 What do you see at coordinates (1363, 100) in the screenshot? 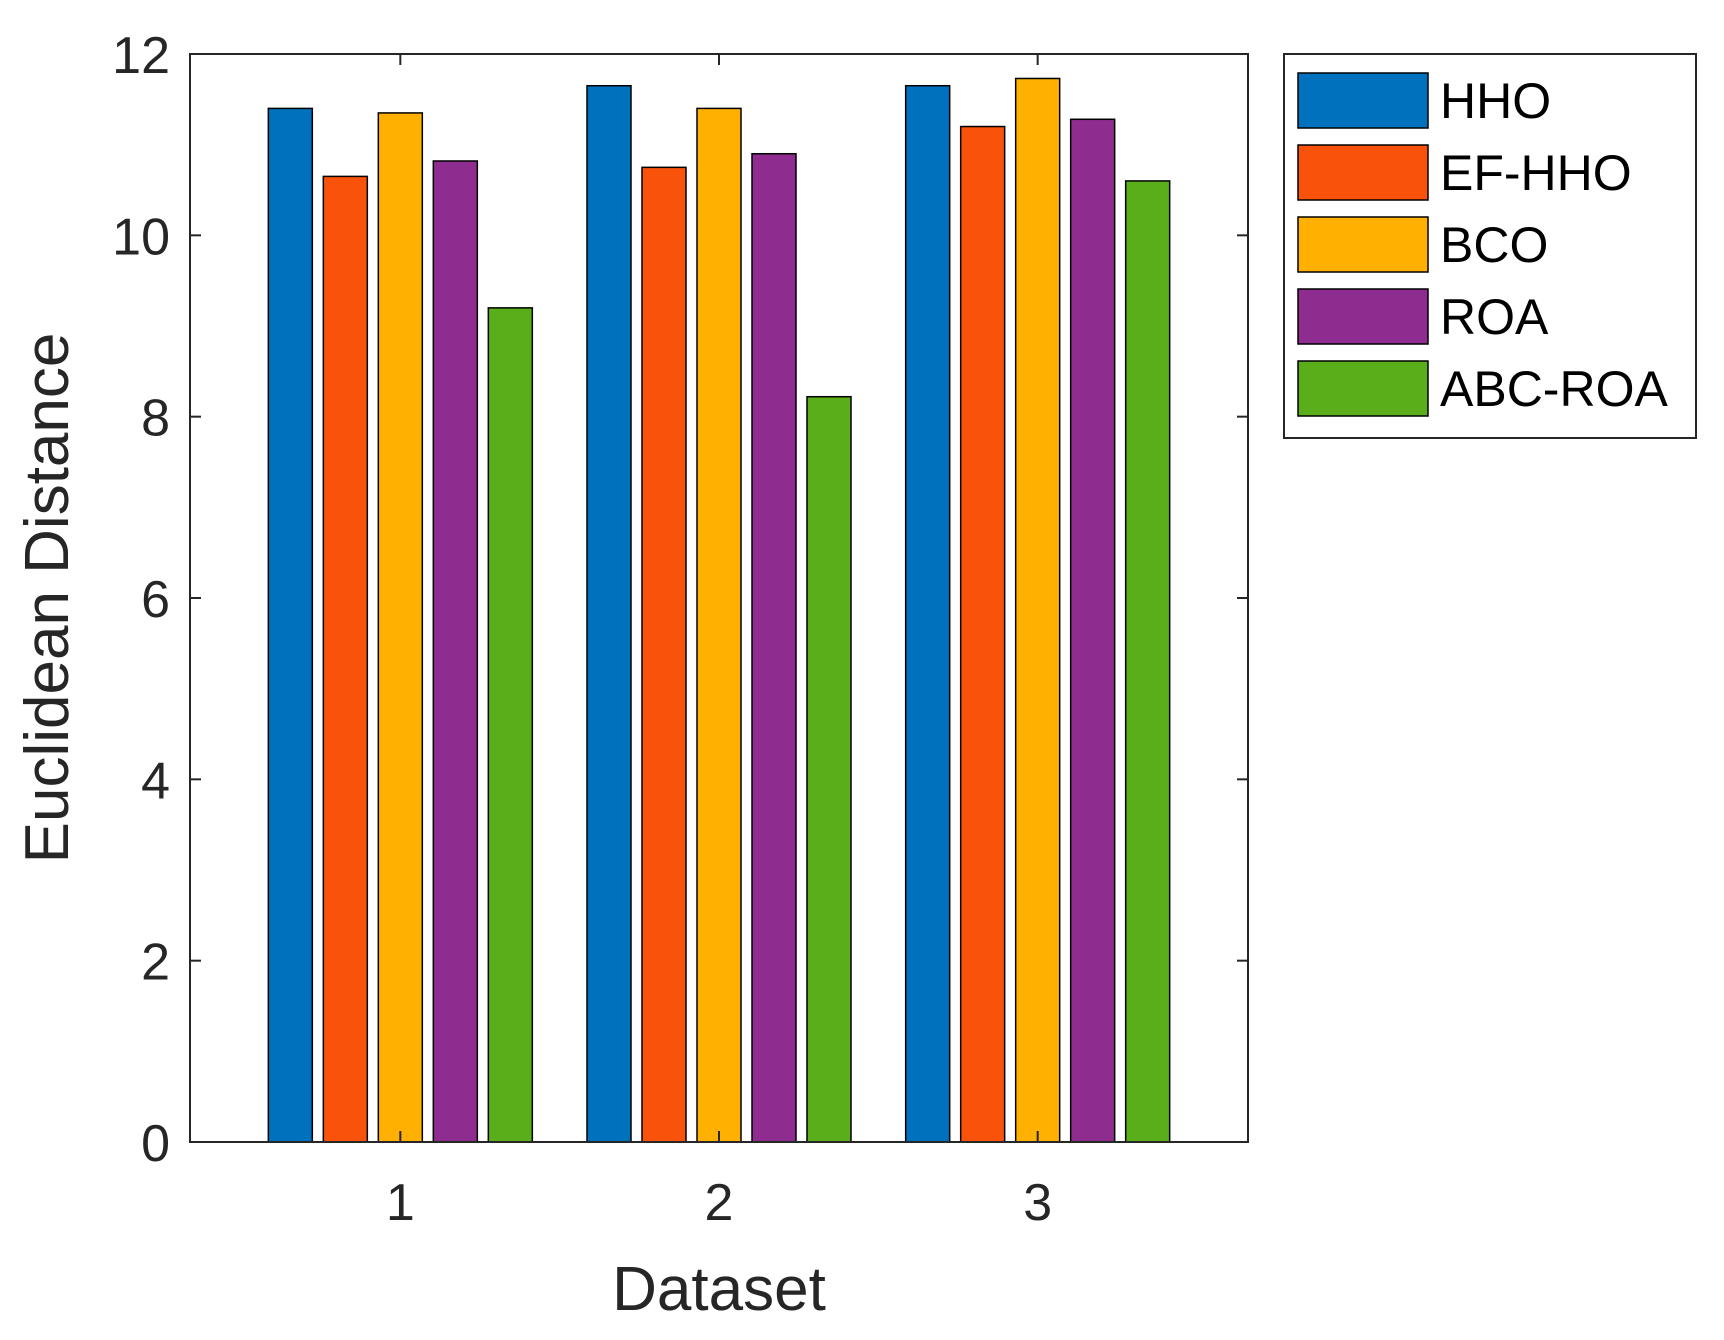
I see `legend-swatch-hho` at bounding box center [1363, 100].